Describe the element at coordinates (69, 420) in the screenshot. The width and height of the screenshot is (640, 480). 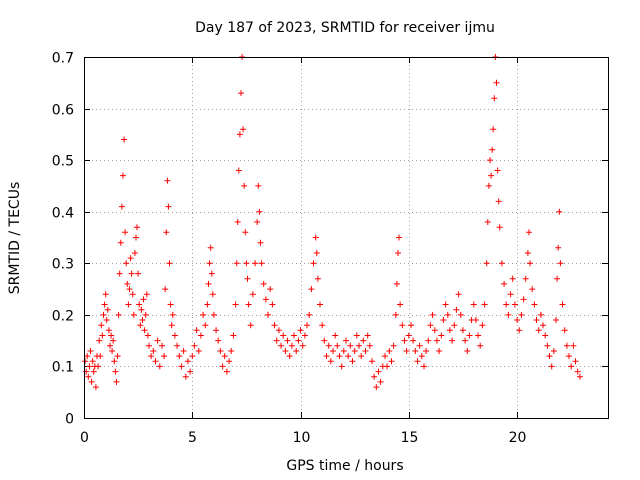
I see `y-tick-label: 0` at that location.